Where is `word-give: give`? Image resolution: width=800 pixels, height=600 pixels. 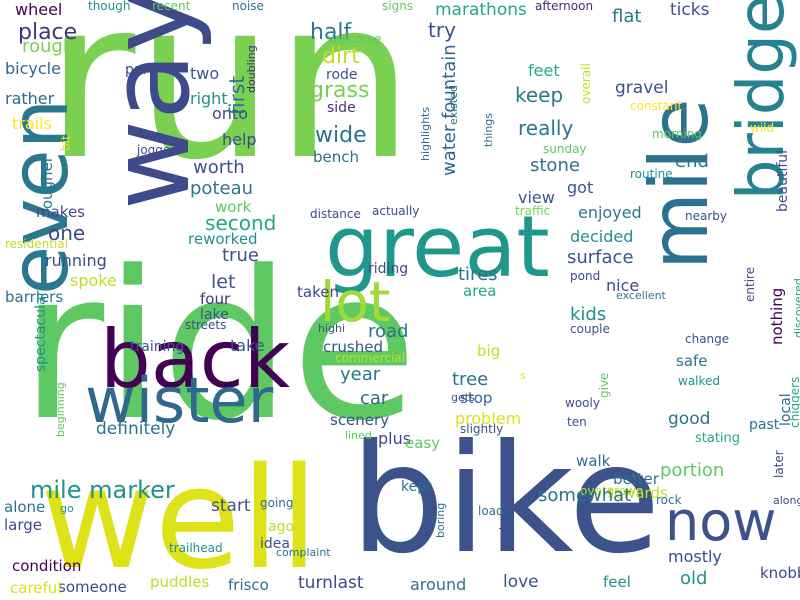 word-give: give is located at coordinates (604, 385).